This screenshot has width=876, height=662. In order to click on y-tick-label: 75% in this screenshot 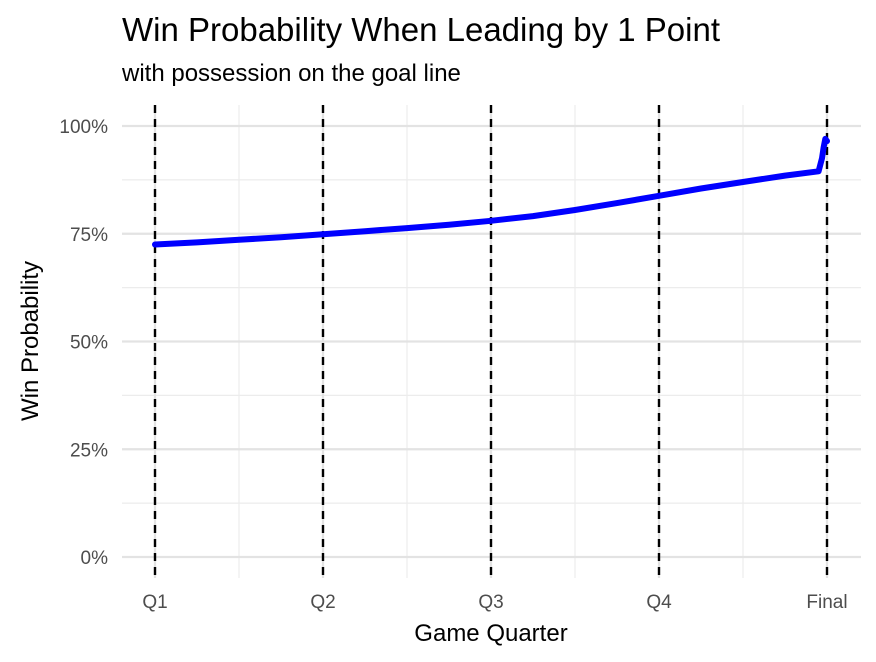, I will do `click(89, 235)`.